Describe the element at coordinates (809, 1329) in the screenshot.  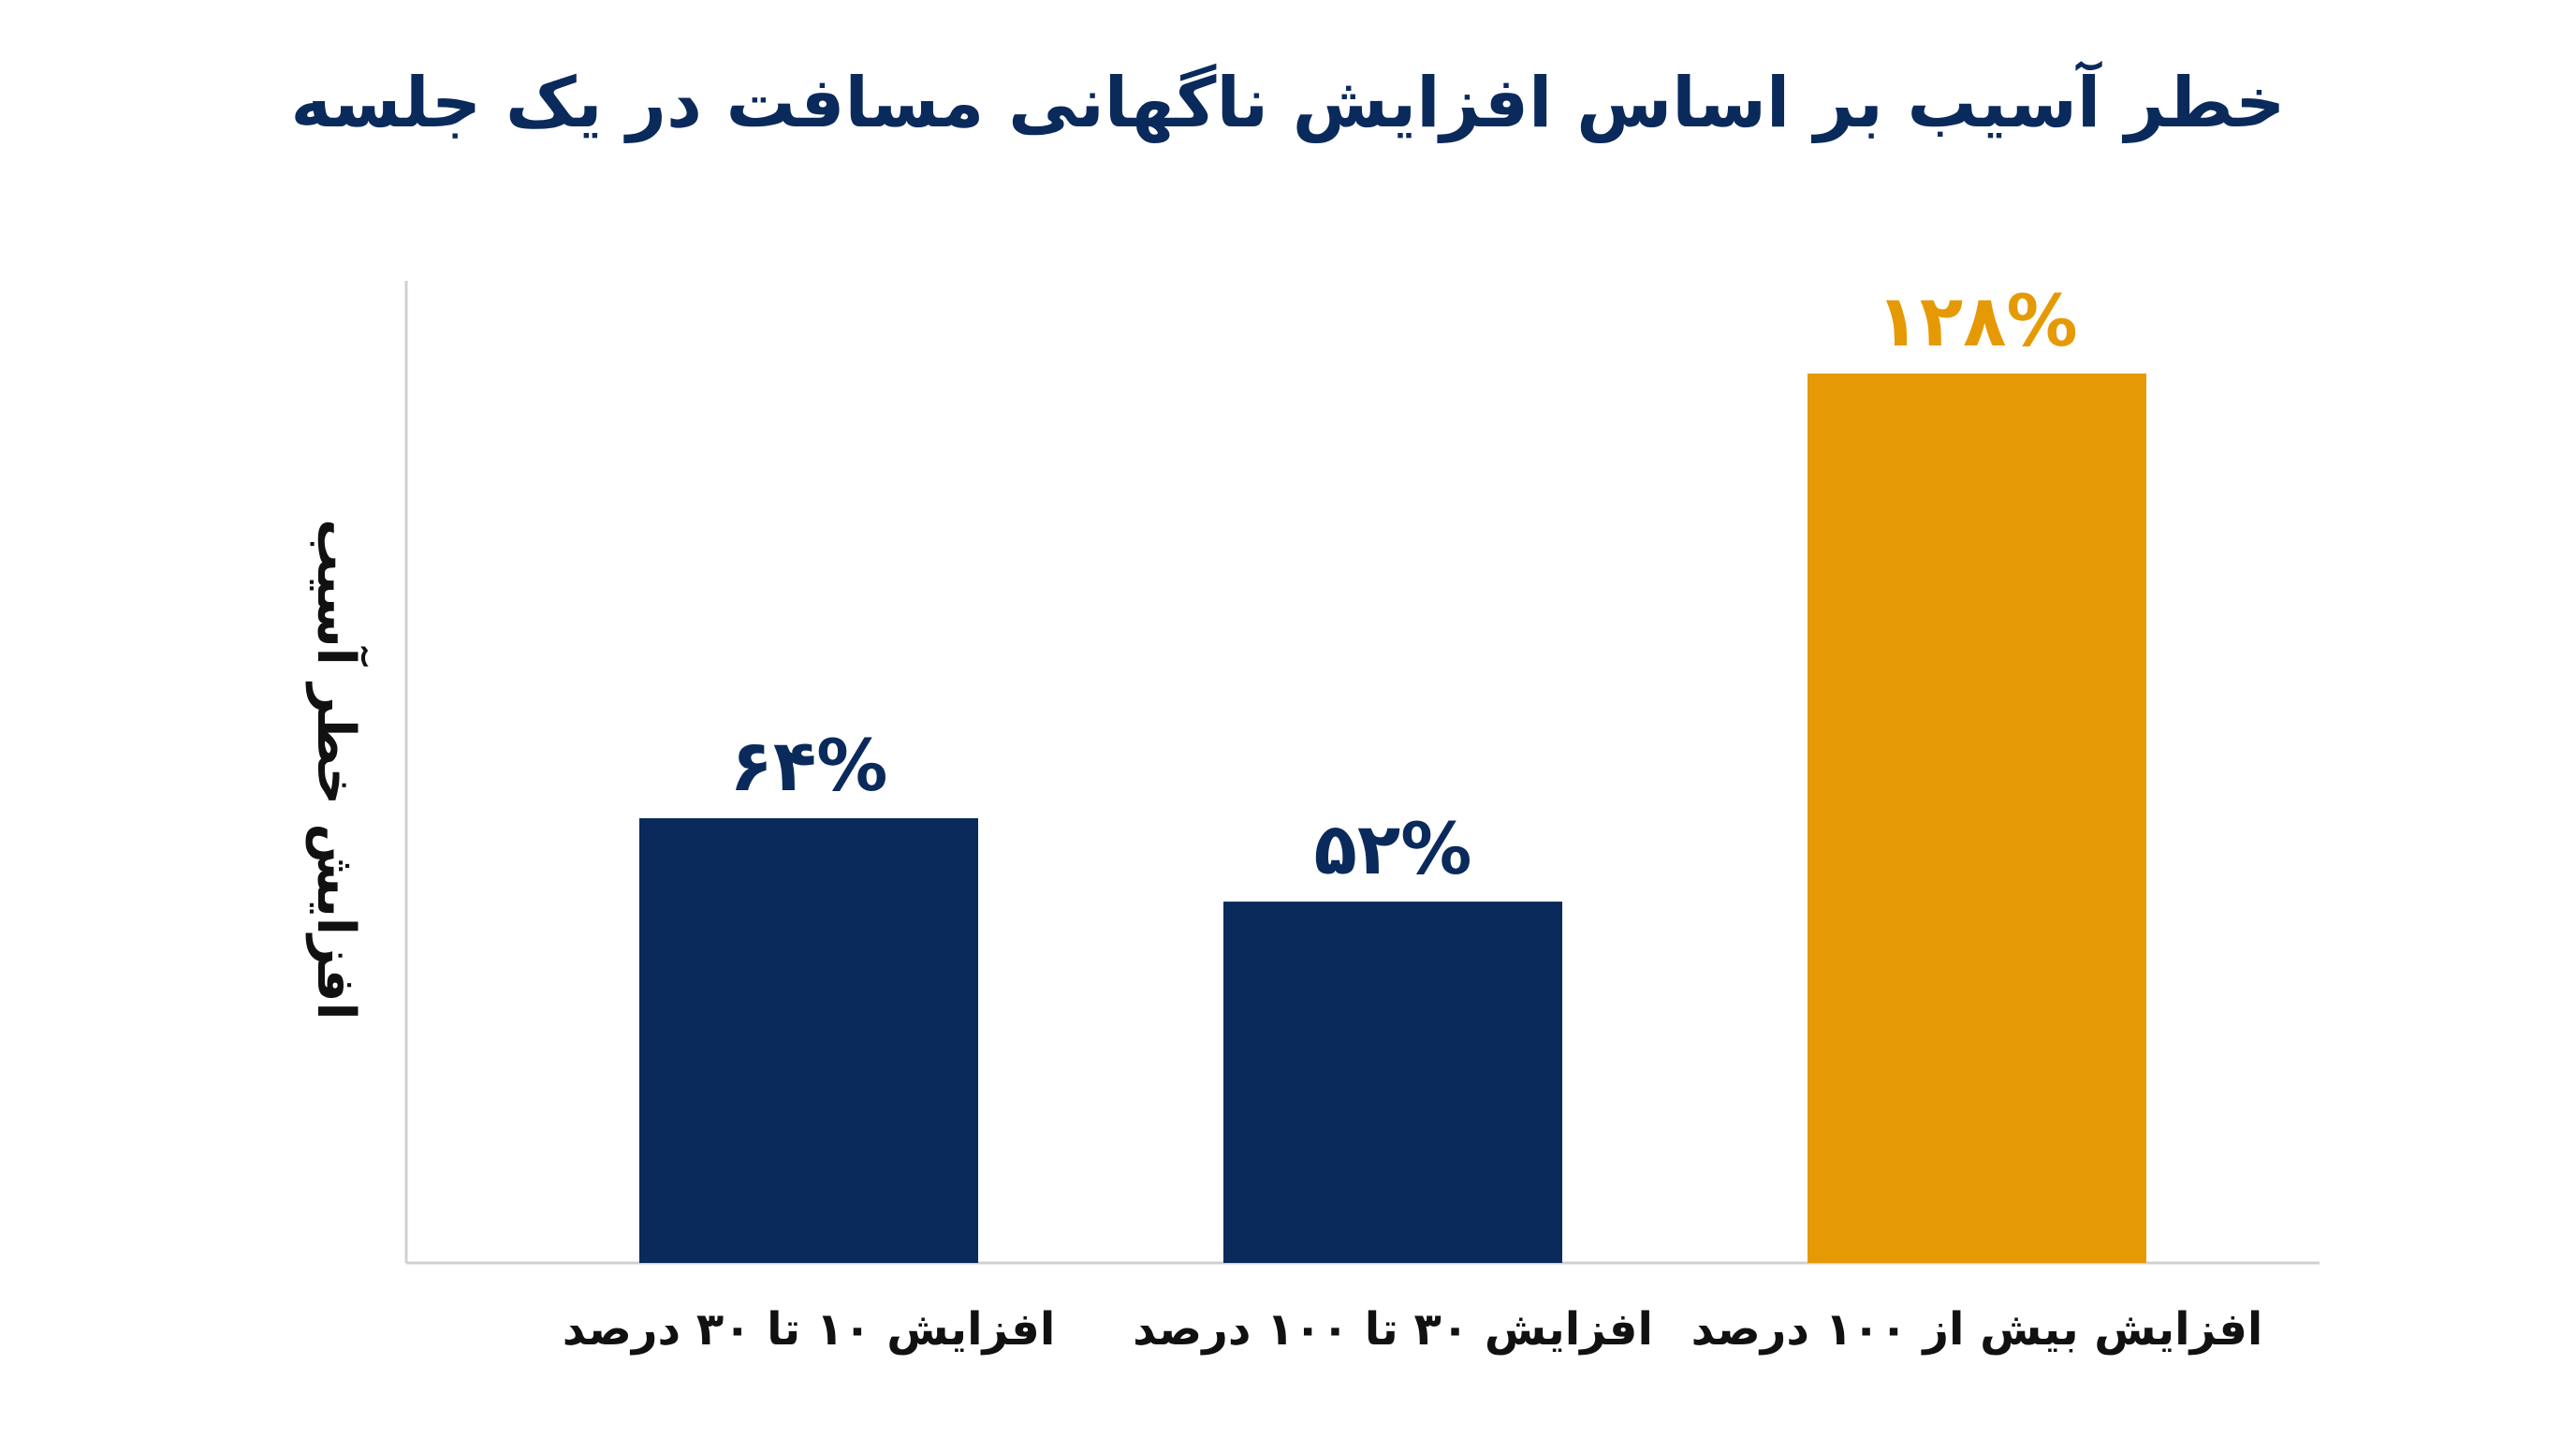
I see `category-label-1: افزایش ۱۰ تا ۳۰ درصد` at that location.